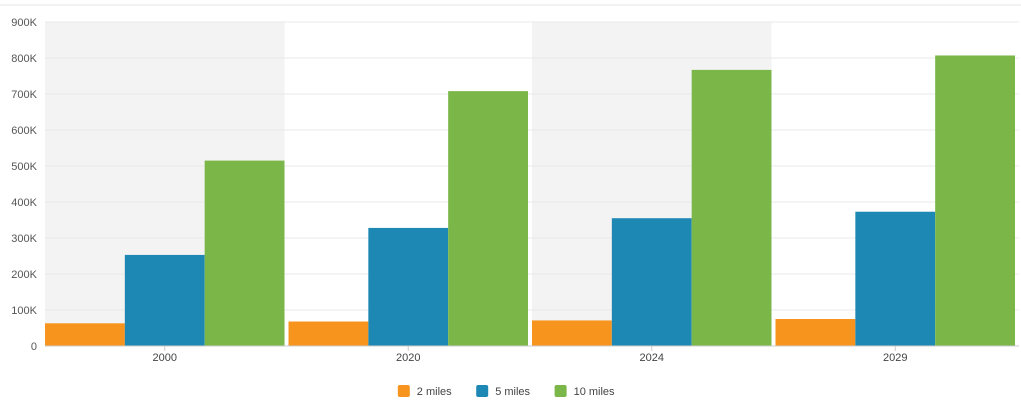 Image resolution: width=1021 pixels, height=412 pixels. Describe the element at coordinates (24, 23) in the screenshot. I see `y-tick-label: 900K` at that location.